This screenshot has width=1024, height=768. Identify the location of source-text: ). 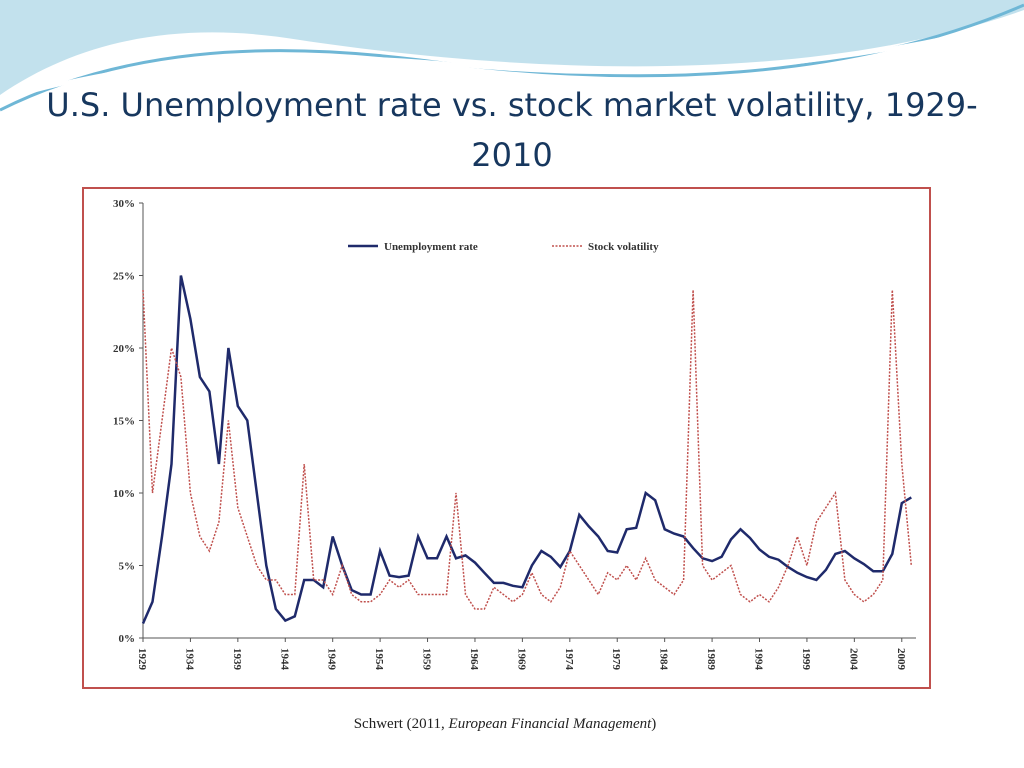
(654, 724).